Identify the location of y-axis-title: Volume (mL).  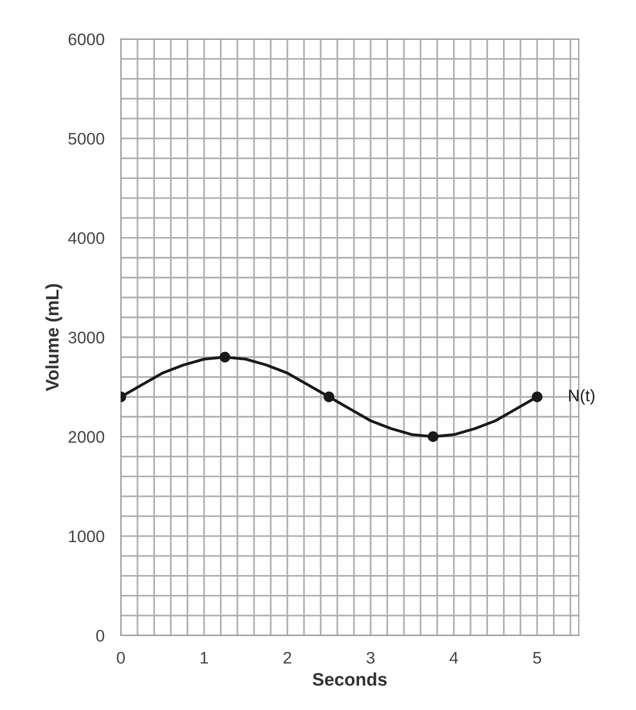
(53, 338).